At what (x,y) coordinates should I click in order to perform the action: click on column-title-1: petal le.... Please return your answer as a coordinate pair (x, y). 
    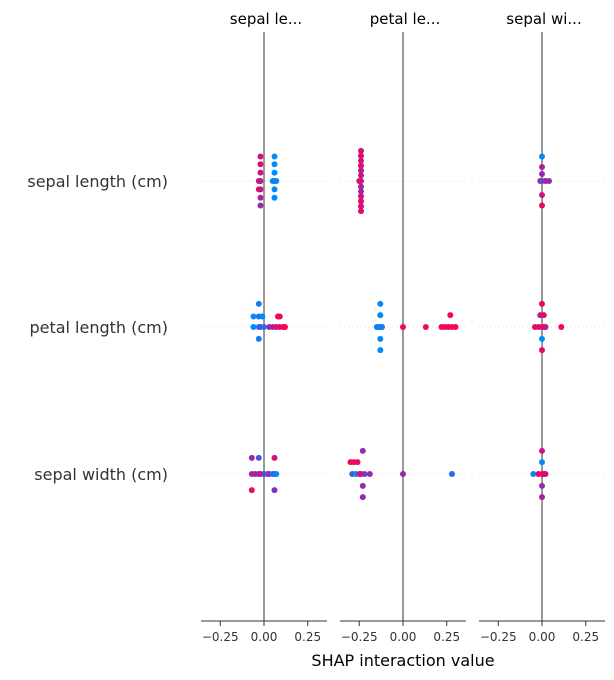
    Looking at the image, I should click on (405, 19).